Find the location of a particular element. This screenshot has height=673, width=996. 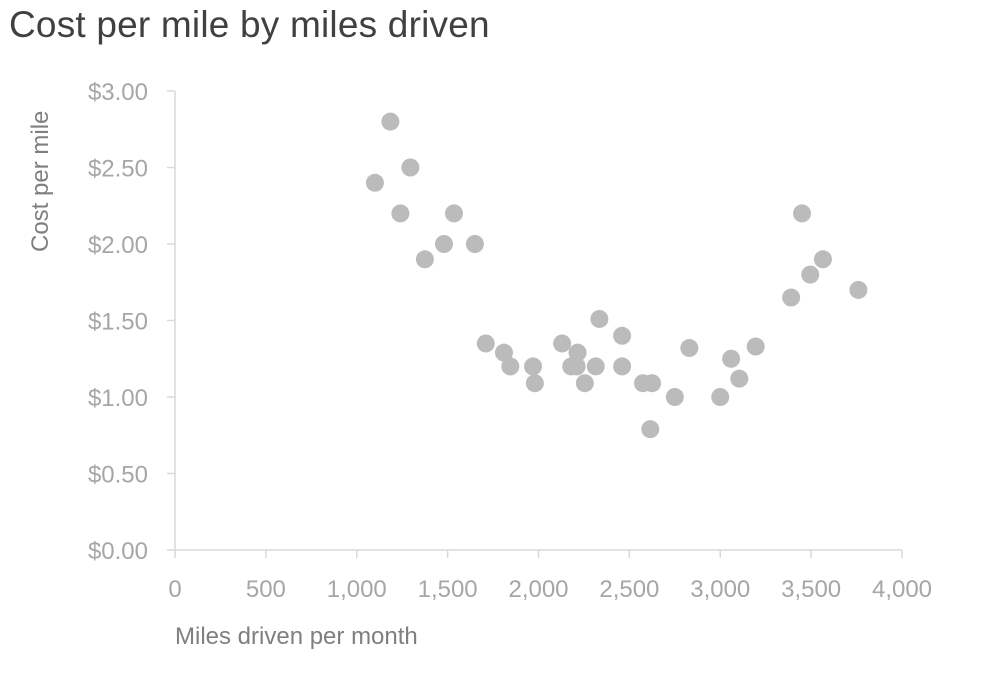

y-tick-label: $0.50 is located at coordinates (118, 475).